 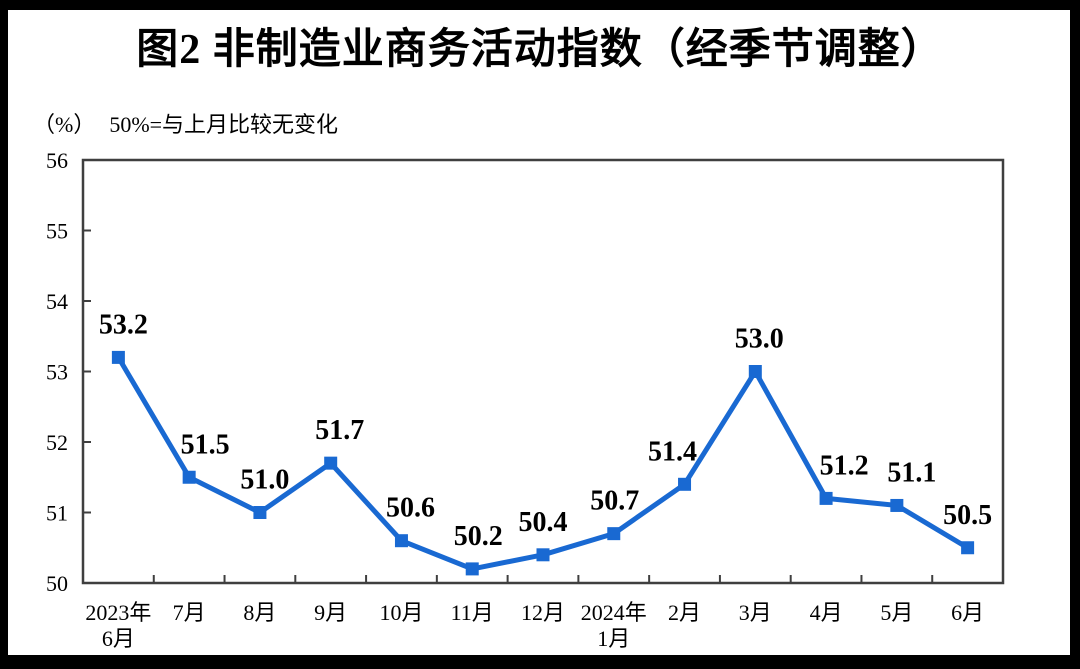 What do you see at coordinates (543, 612) in the screenshot?
I see `x-axis-tick-label: 12月` at bounding box center [543, 612].